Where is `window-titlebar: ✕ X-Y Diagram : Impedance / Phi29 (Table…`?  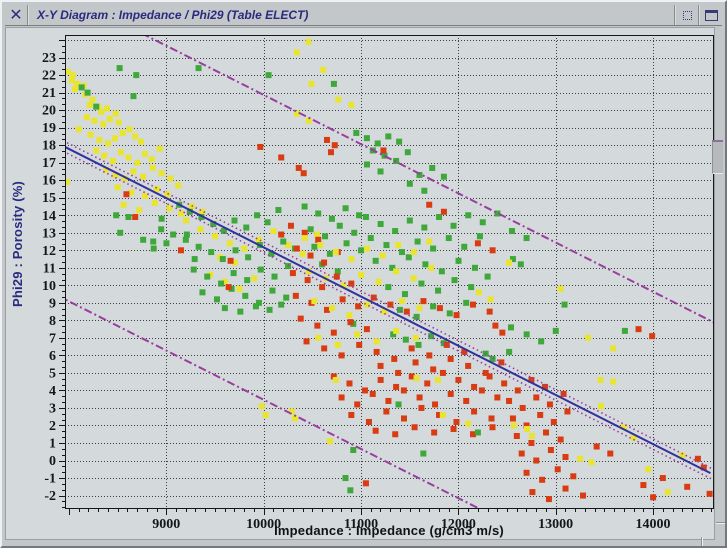 window-titlebar: ✕ X-Y Diagram : Impedance / Phi29 (Table… is located at coordinates (363, 15).